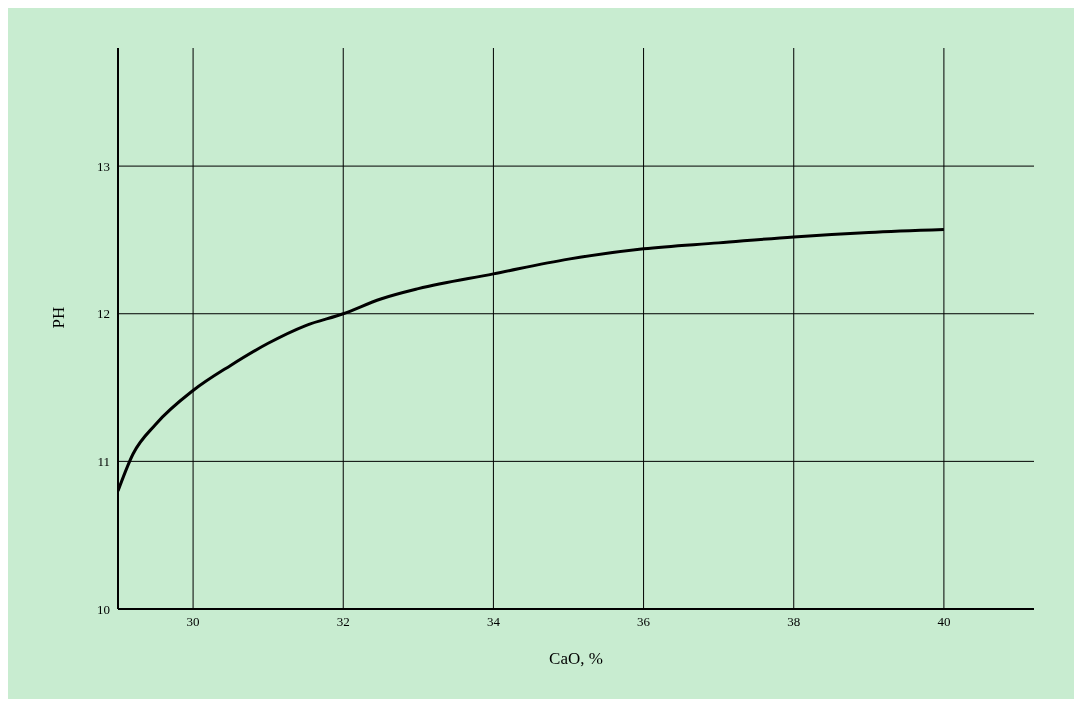 The image size is (1082, 707). Describe the element at coordinates (193, 622) in the screenshot. I see `x-tick-label: 30` at that location.